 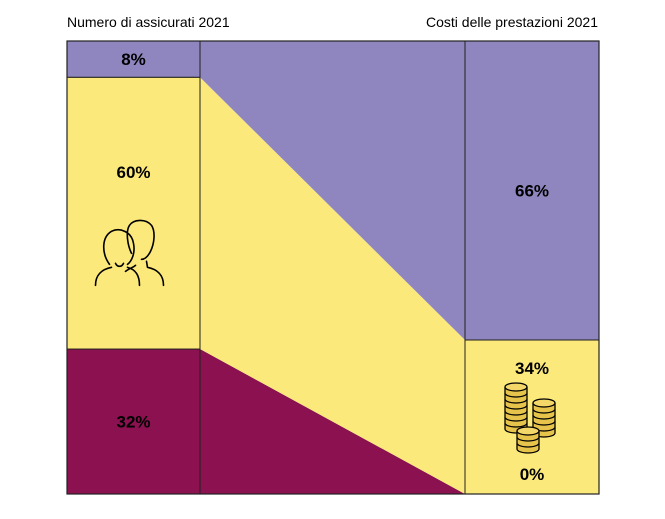 I want to click on coins-icon, so click(x=530, y=418).